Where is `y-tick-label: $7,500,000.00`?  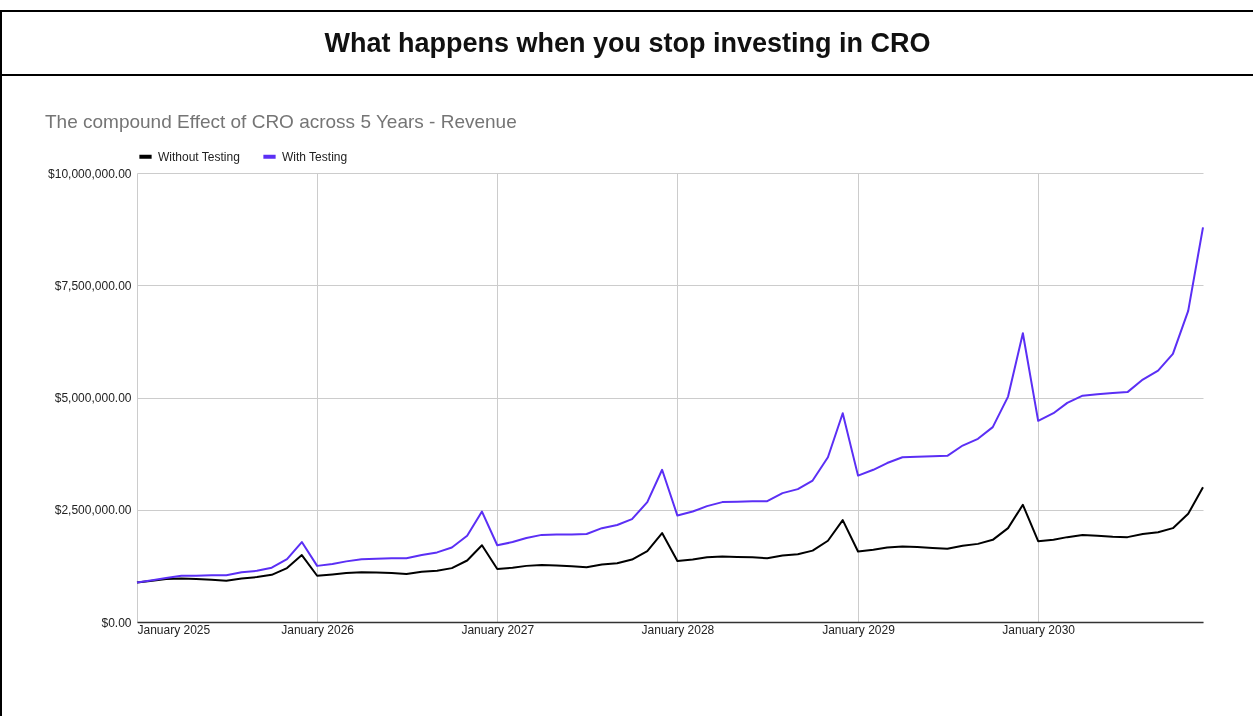
y-tick-label: $7,500,000.00 is located at coordinates (93, 285).